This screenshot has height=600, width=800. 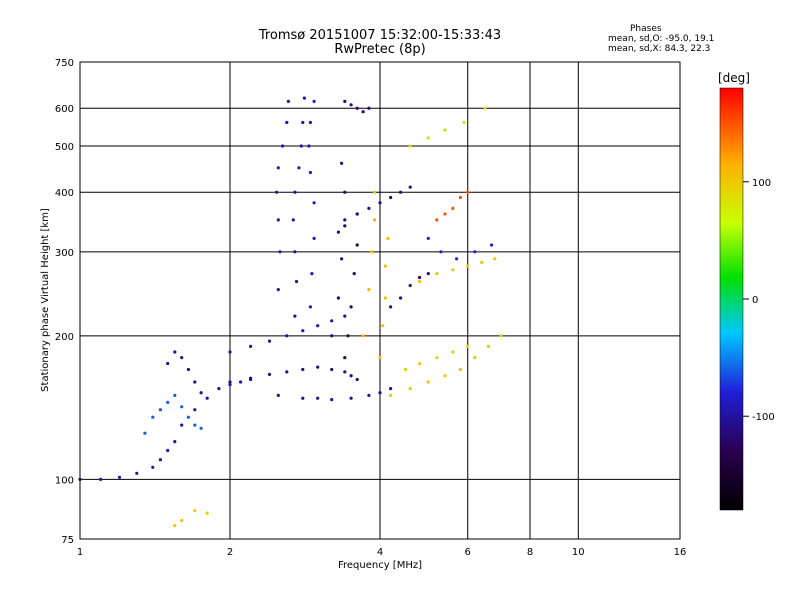 What do you see at coordinates (530, 552) in the screenshot?
I see `x-tick-label: 8` at bounding box center [530, 552].